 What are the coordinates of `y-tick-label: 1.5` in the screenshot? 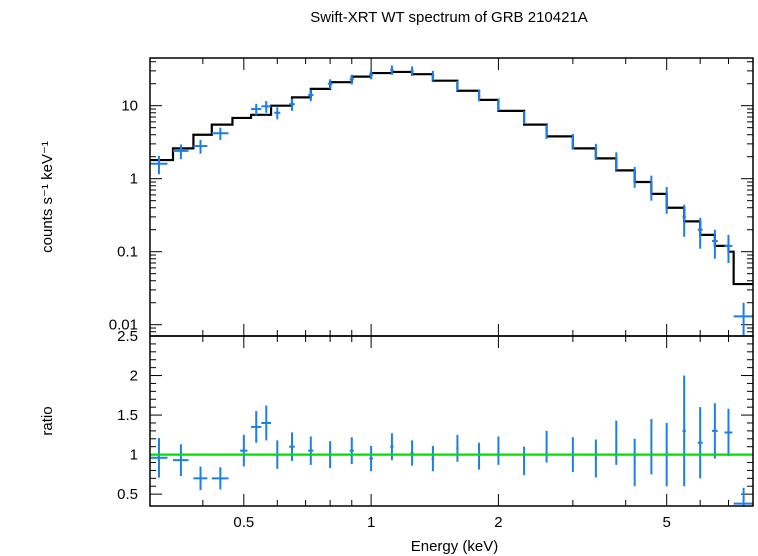 It's located at (127, 415).